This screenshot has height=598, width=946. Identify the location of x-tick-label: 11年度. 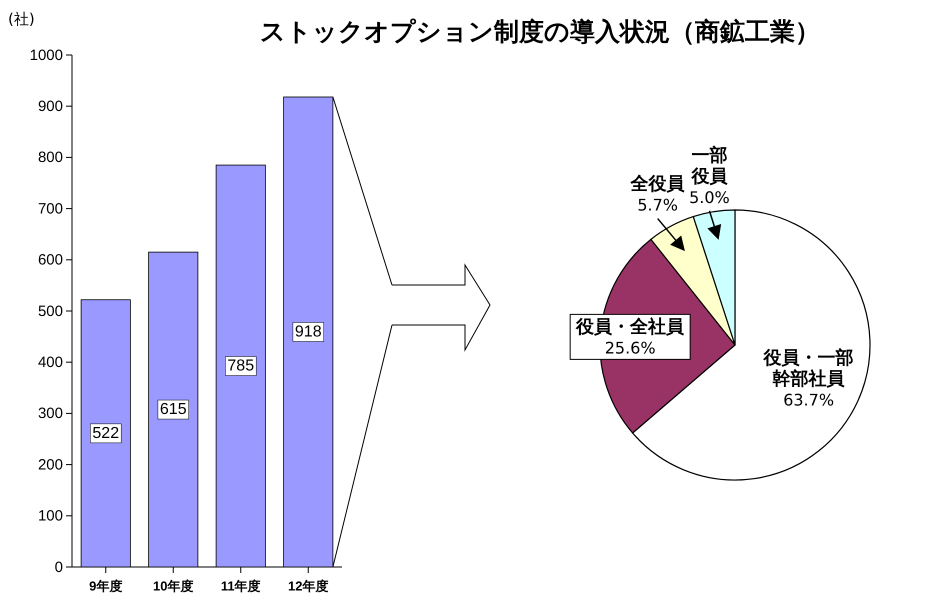
(240, 586).